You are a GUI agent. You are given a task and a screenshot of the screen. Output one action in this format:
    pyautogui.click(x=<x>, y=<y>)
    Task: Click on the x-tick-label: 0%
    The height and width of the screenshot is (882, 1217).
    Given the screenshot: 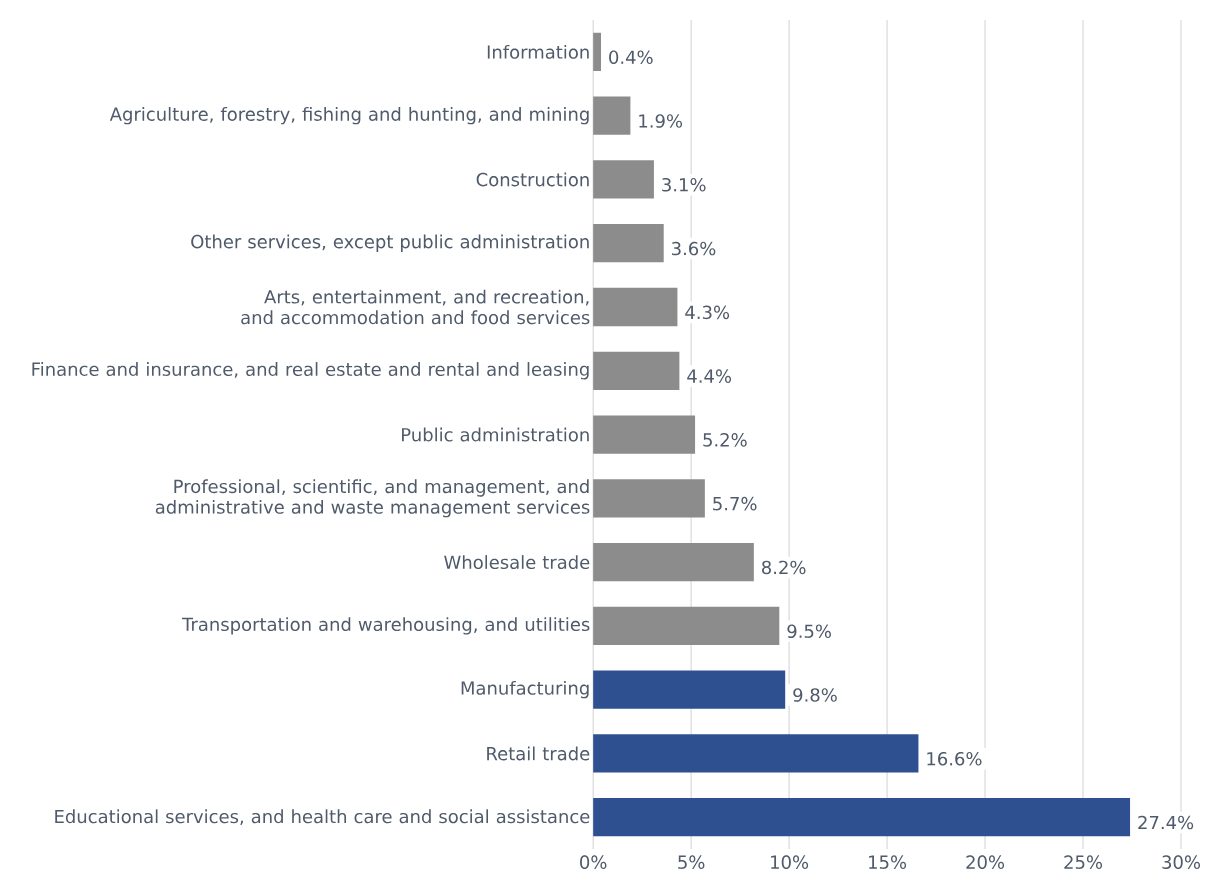 What is the action you would take?
    pyautogui.click(x=593, y=862)
    